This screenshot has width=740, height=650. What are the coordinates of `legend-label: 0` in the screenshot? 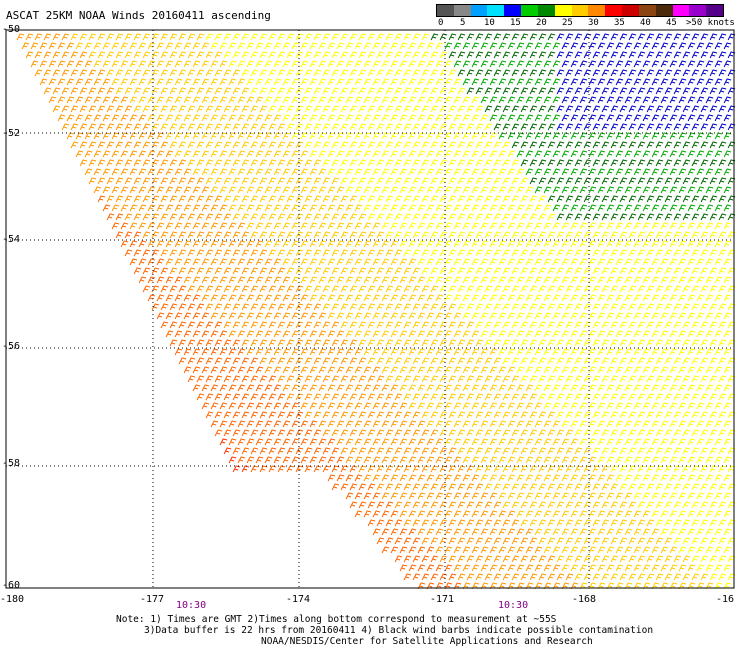 It's located at (441, 23).